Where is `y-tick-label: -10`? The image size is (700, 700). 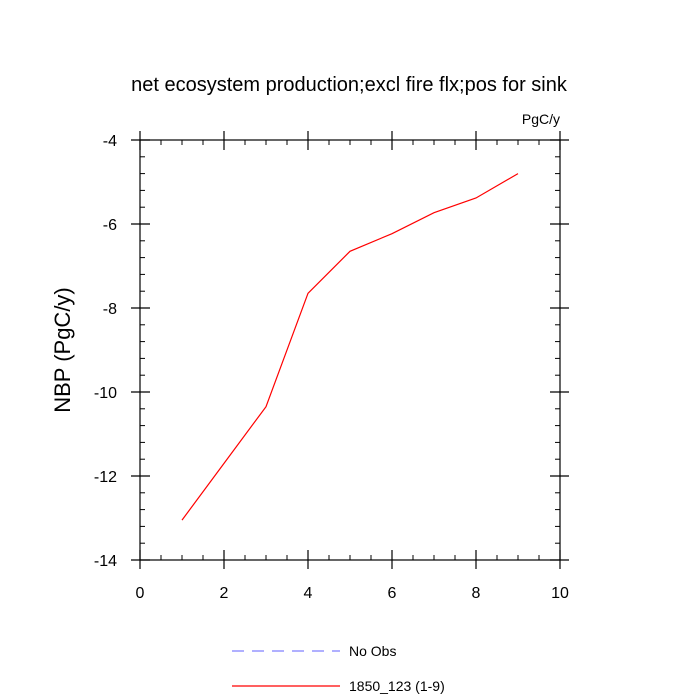 y-tick-label: -10 is located at coordinates (105, 393).